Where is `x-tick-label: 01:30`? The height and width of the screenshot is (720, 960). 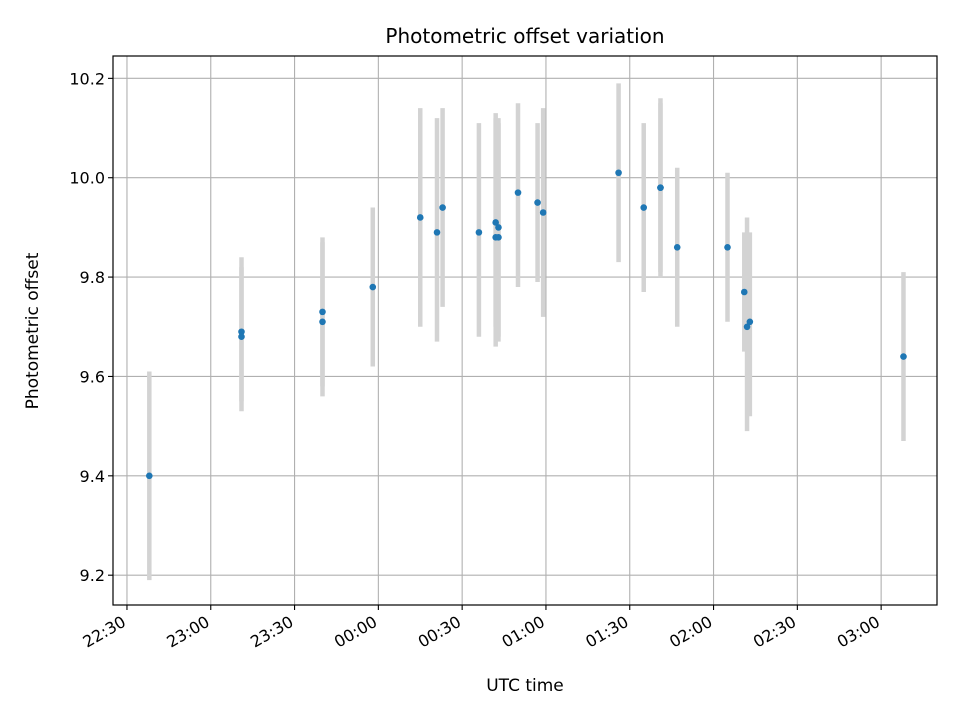 x-tick-label: 01:30 is located at coordinates (606, 632).